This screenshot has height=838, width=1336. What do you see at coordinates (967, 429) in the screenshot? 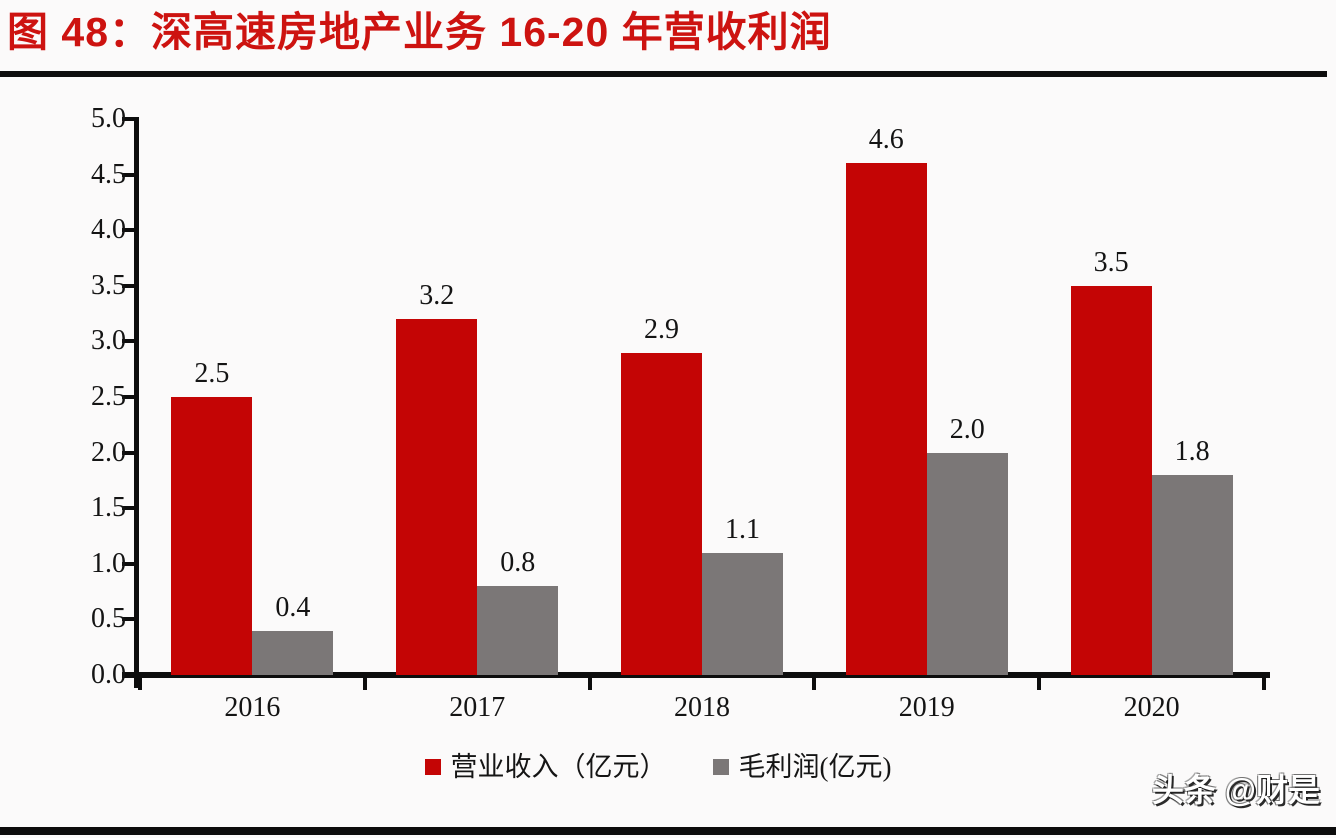
I see `bar-value-label: 2.0` at bounding box center [967, 429].